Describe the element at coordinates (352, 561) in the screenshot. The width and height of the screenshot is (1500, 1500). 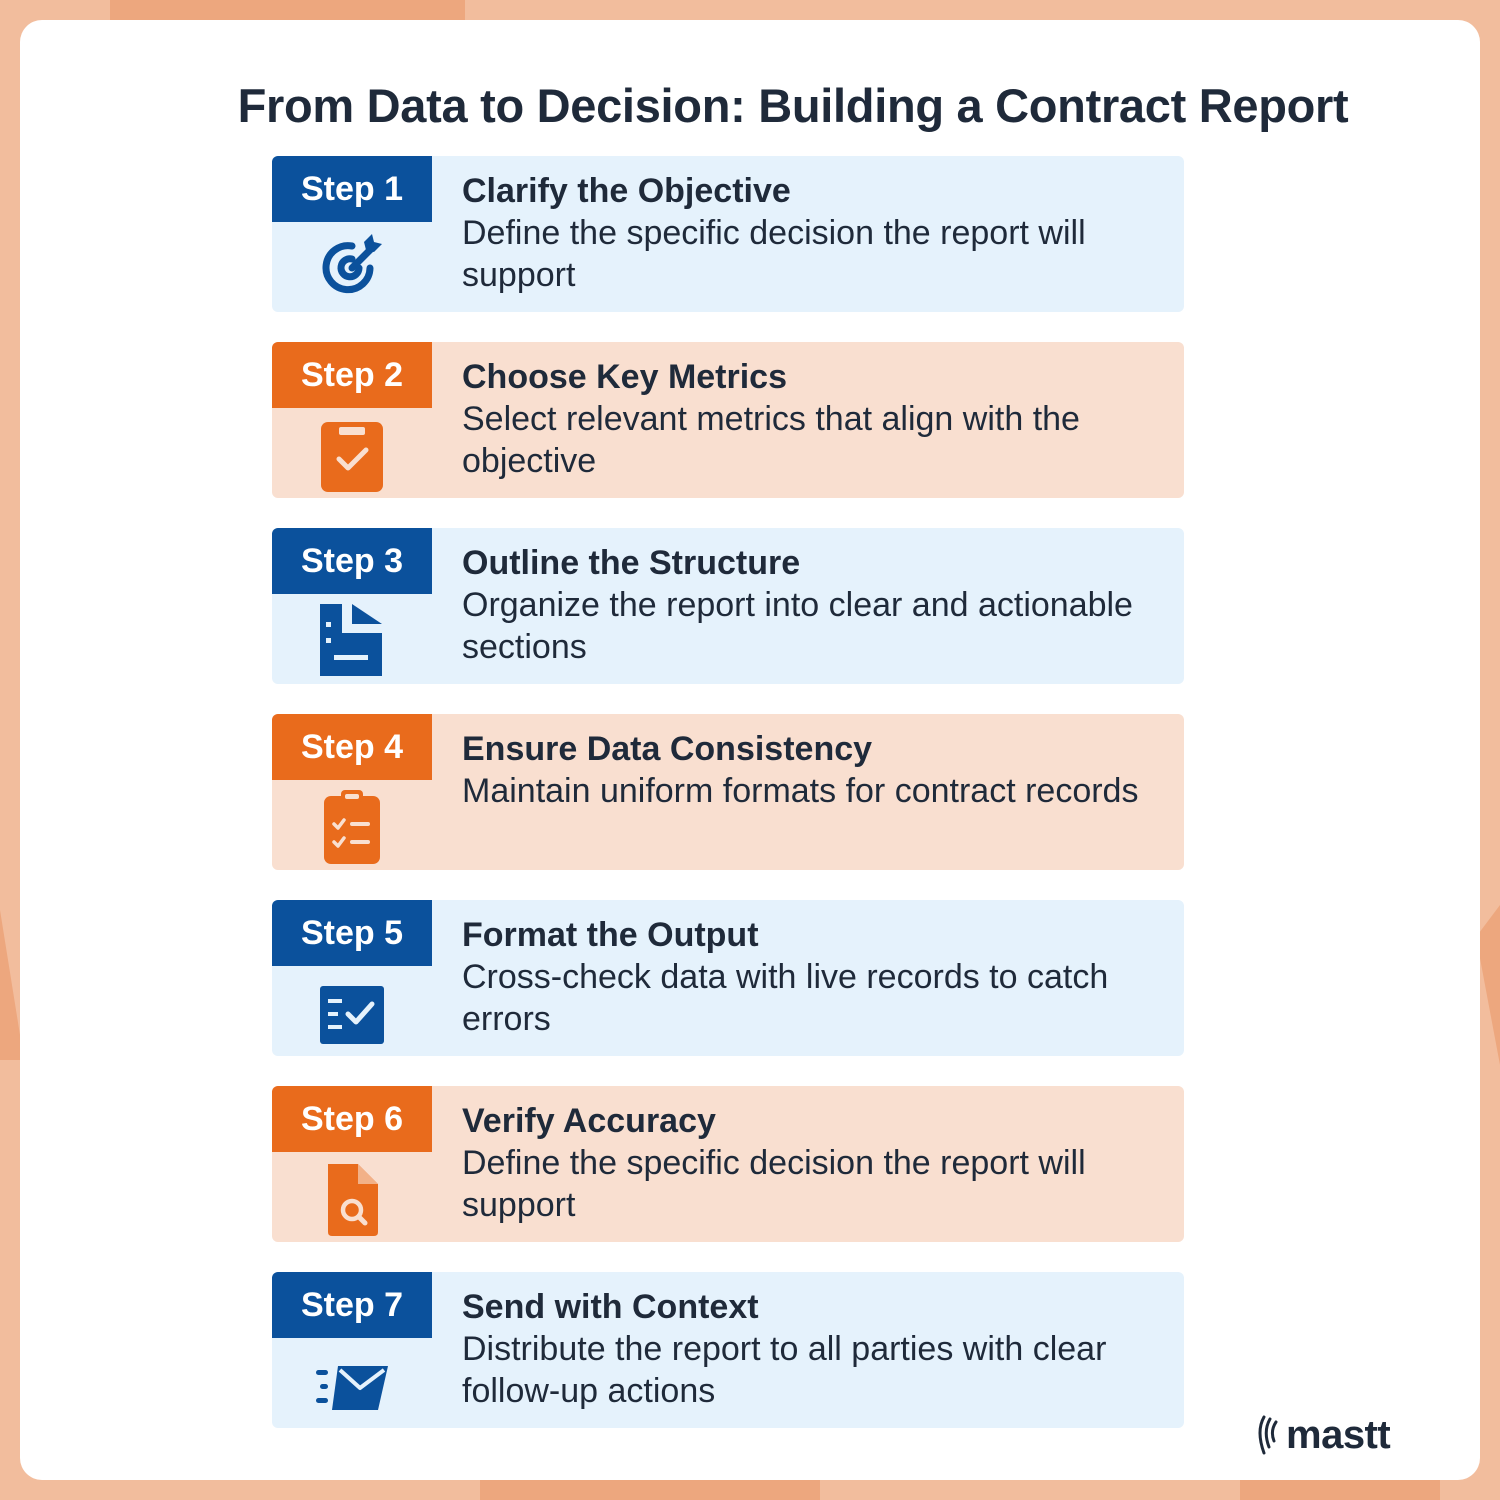
I see `step-tag: Step 3` at that location.